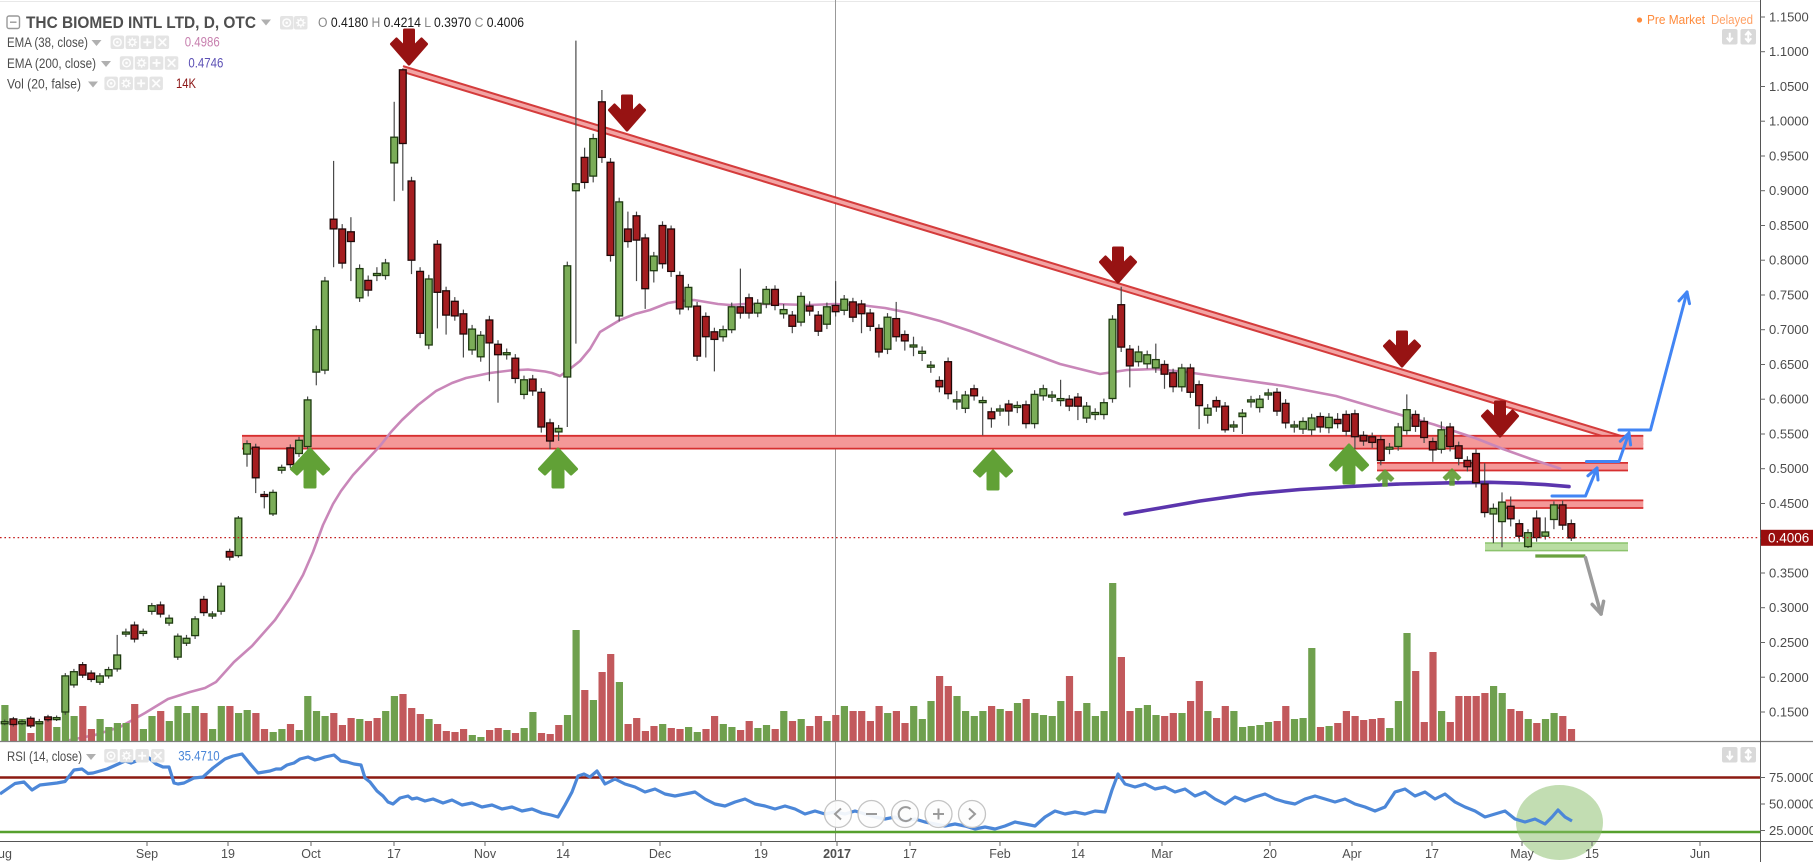  What do you see at coordinates (1789, 17) in the screenshot?
I see `svg-text: 1.1500` at bounding box center [1789, 17].